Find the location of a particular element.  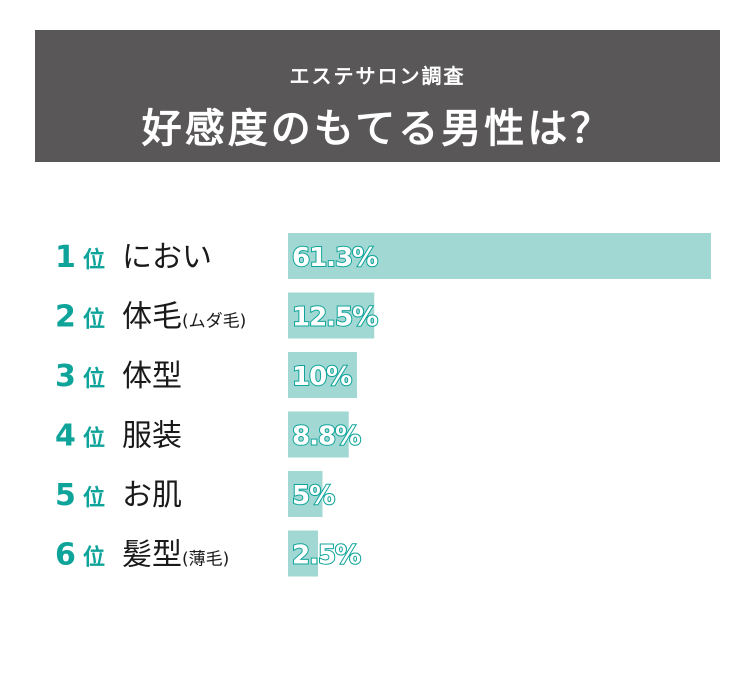

category-label: 髪型(薄毛) is located at coordinates (175, 555).